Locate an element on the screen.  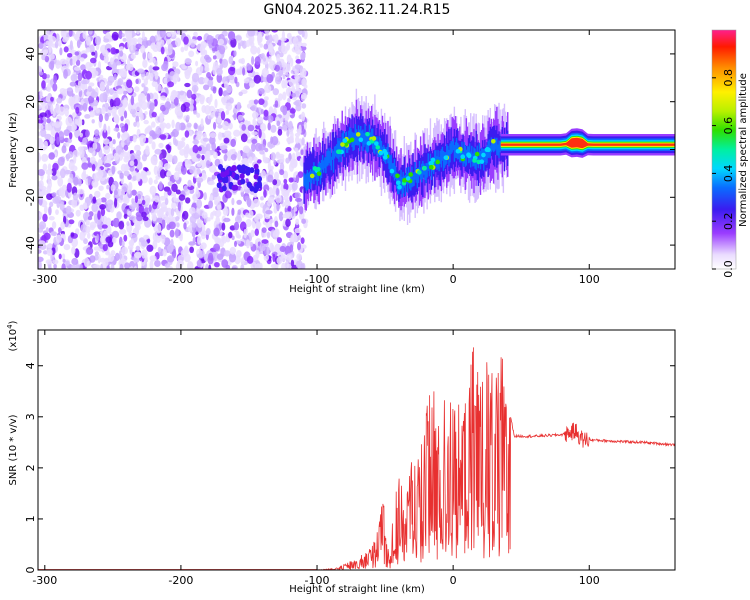
colorbar-tick-label: 0.6 is located at coordinates (728, 126).